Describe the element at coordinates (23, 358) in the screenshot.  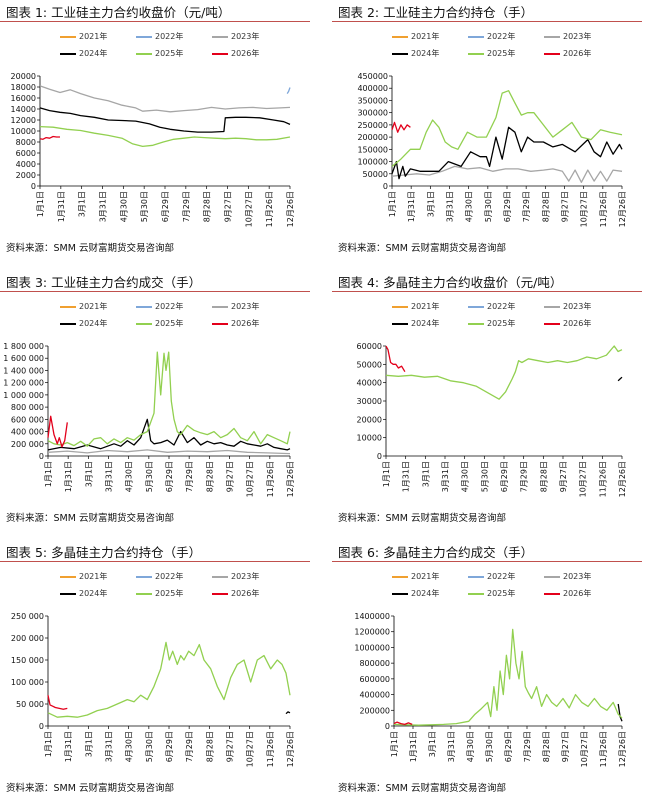
I see `y-tick-label: 1 600 000` at that location.